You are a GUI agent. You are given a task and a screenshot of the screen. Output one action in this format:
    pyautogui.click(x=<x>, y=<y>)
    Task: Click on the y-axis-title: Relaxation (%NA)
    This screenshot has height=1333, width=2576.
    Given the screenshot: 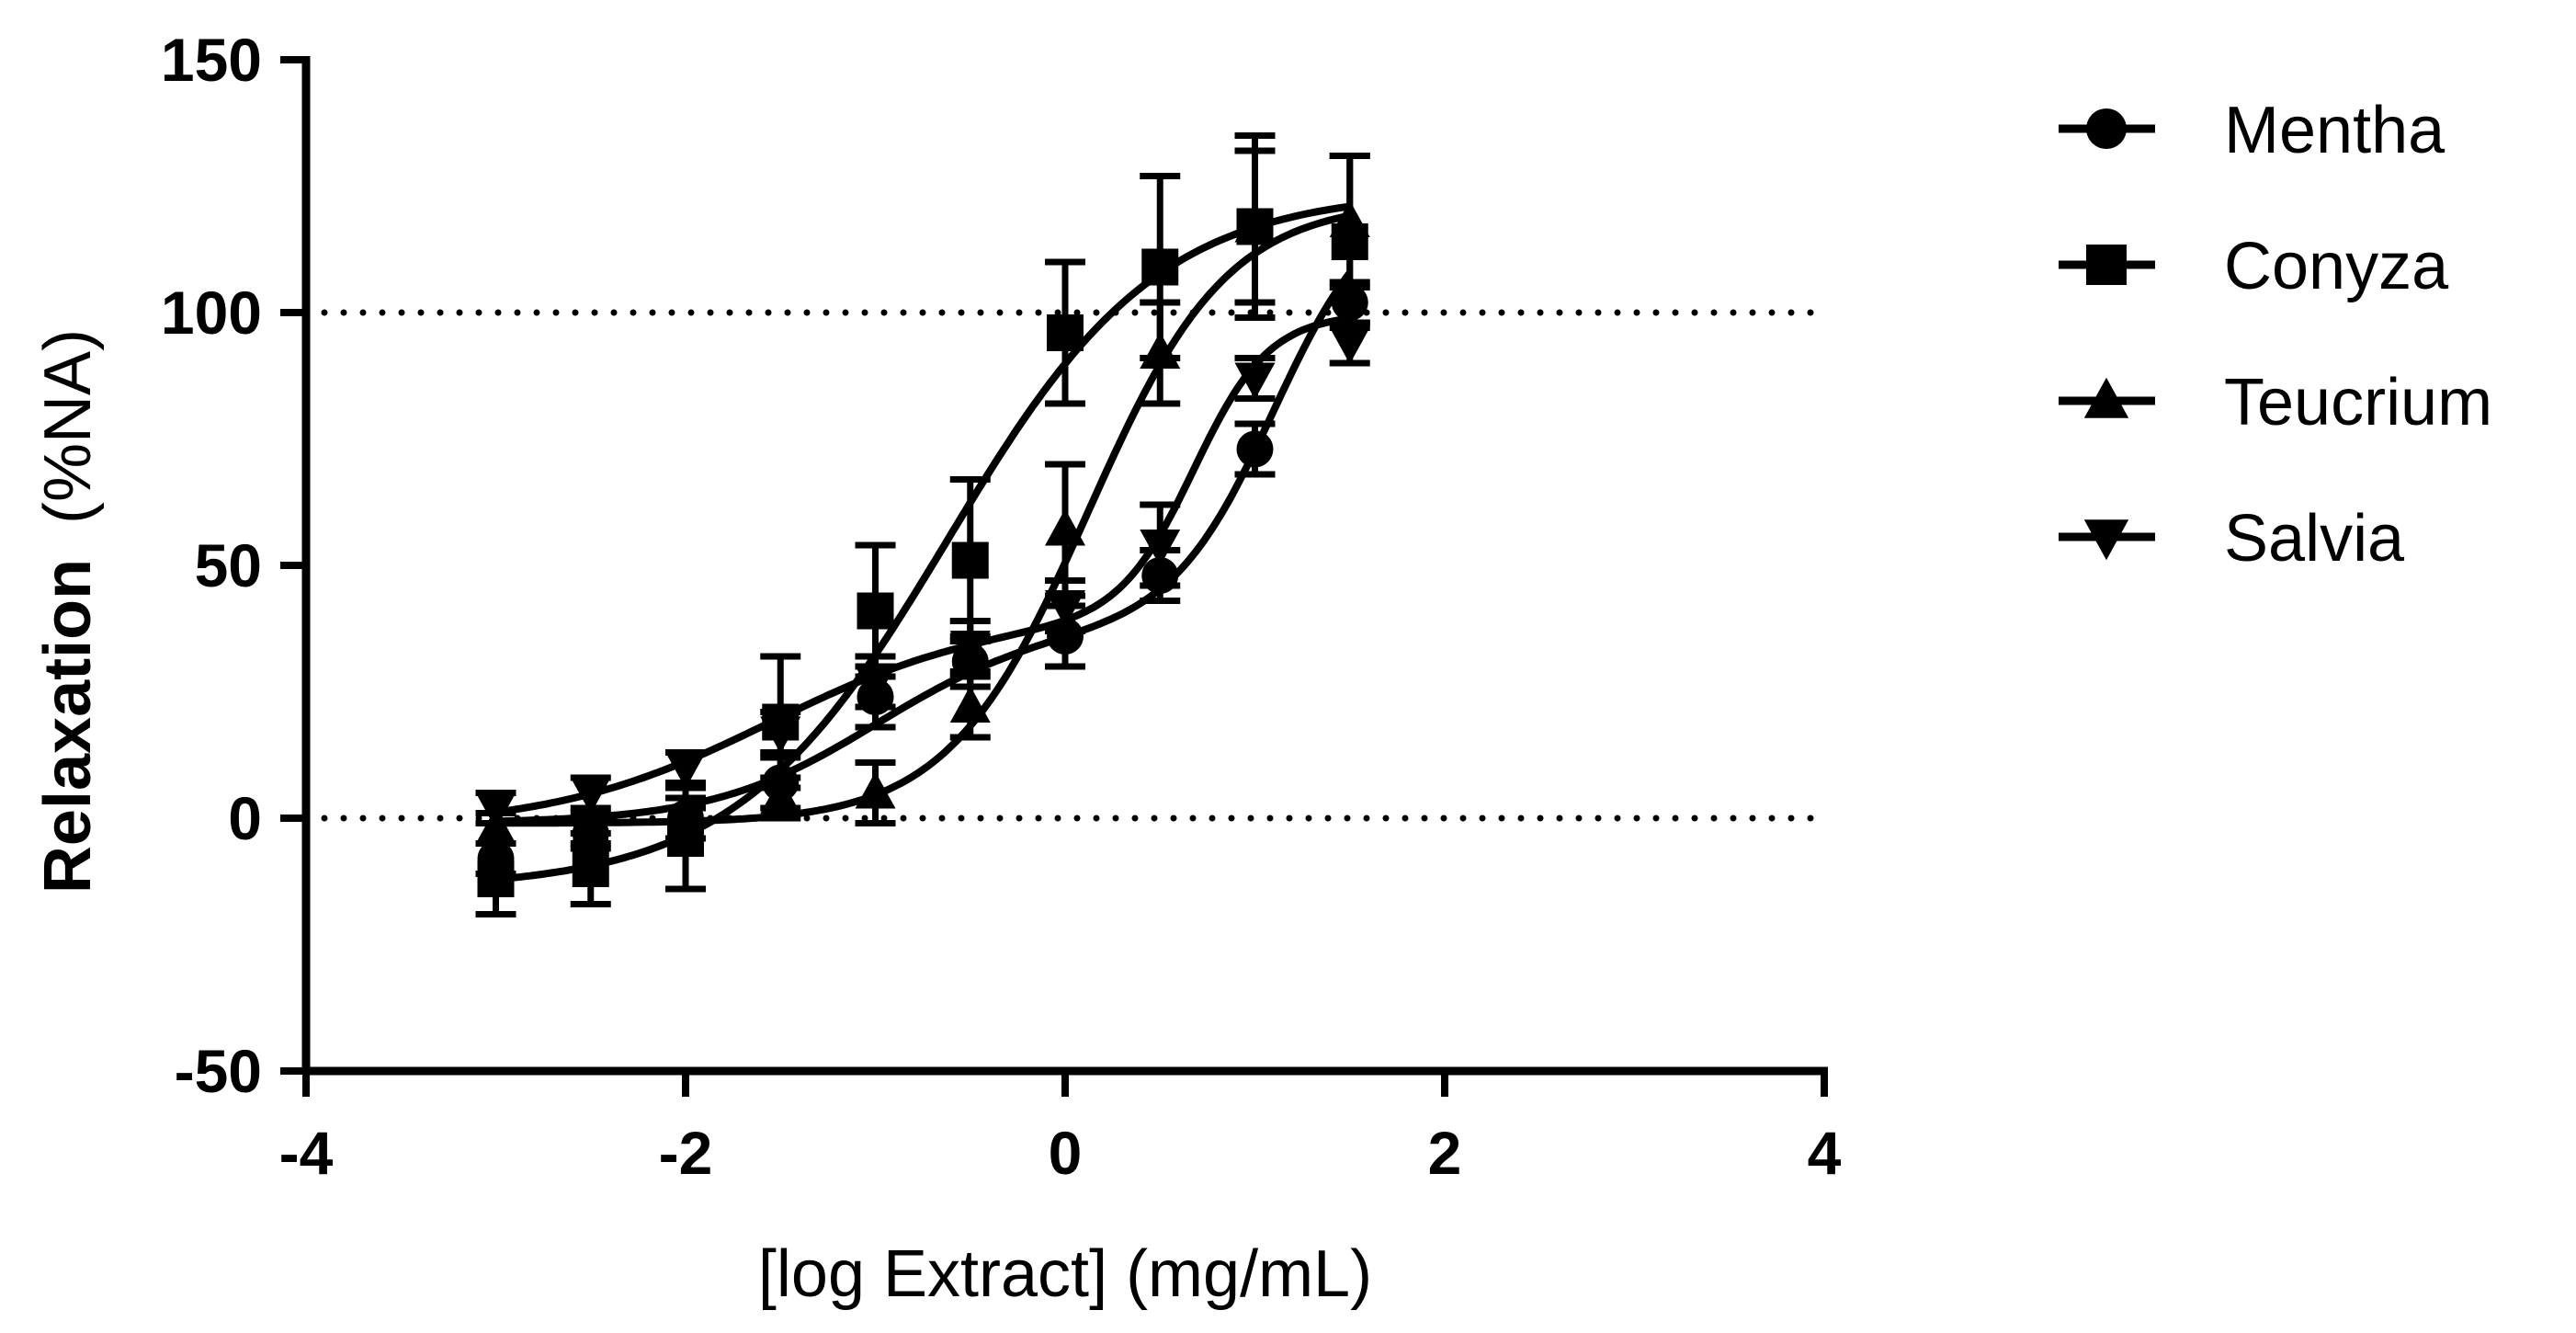 What is the action you would take?
    pyautogui.click(x=68, y=611)
    